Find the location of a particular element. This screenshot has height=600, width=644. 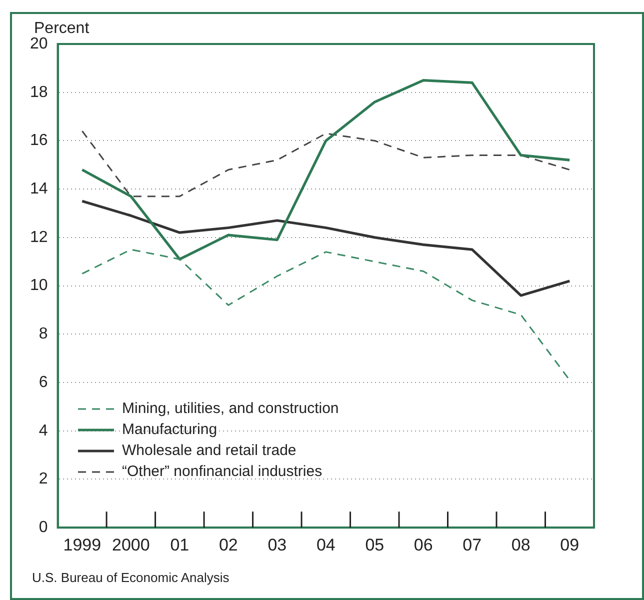

y-tick-label: 14 is located at coordinates (39, 189).